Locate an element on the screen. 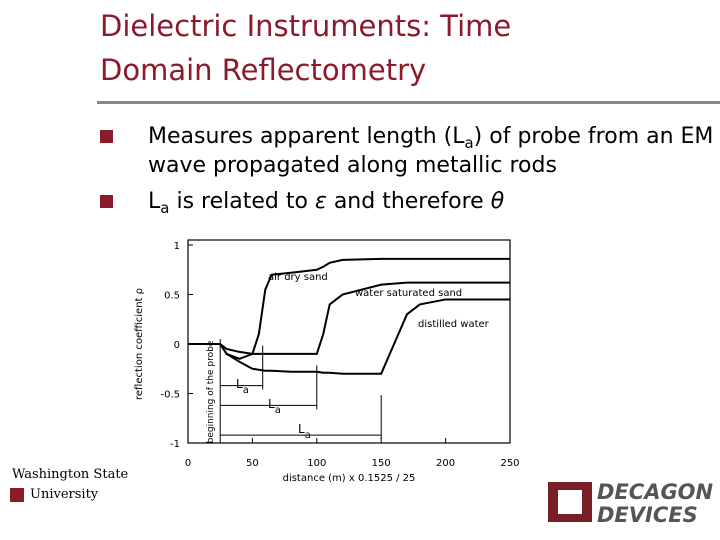 The width and height of the screenshot is (720, 540). symbol: θ is located at coordinates (497, 201).